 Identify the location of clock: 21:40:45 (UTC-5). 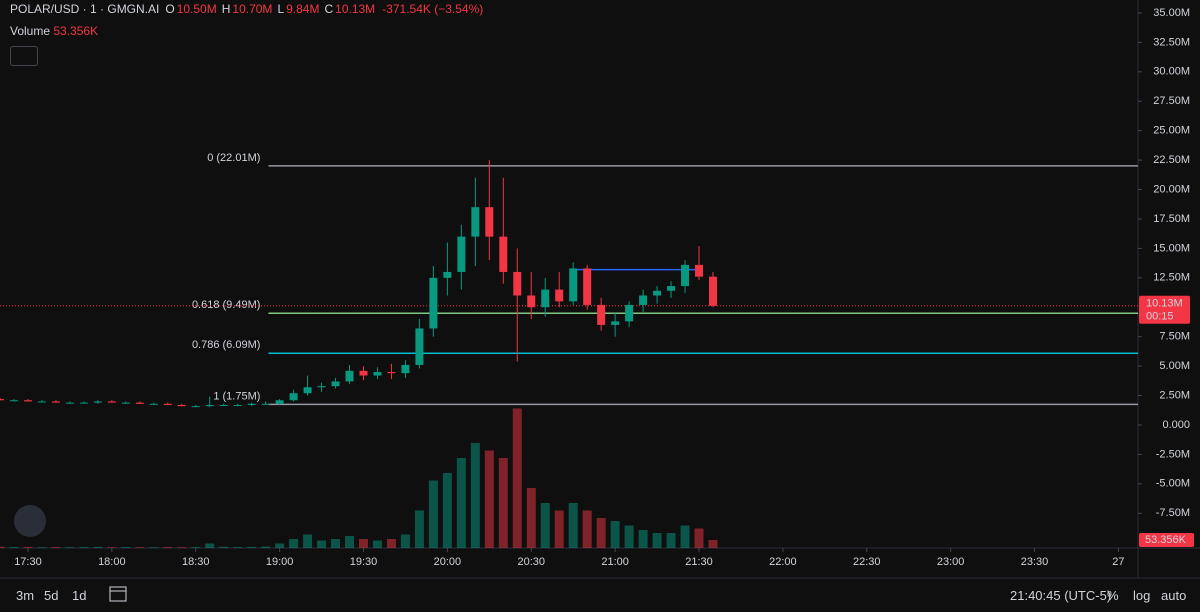
(1061, 595).